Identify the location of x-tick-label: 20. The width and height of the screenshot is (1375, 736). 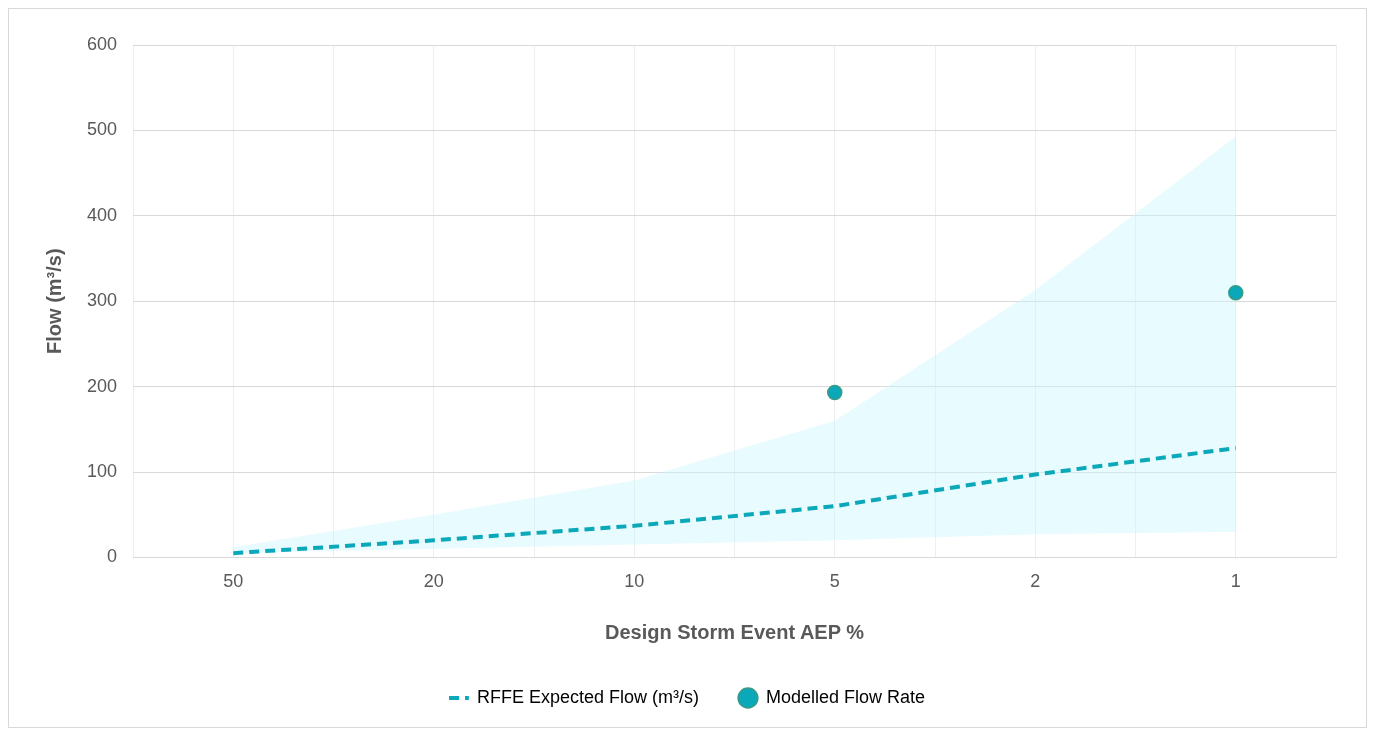
(433, 581).